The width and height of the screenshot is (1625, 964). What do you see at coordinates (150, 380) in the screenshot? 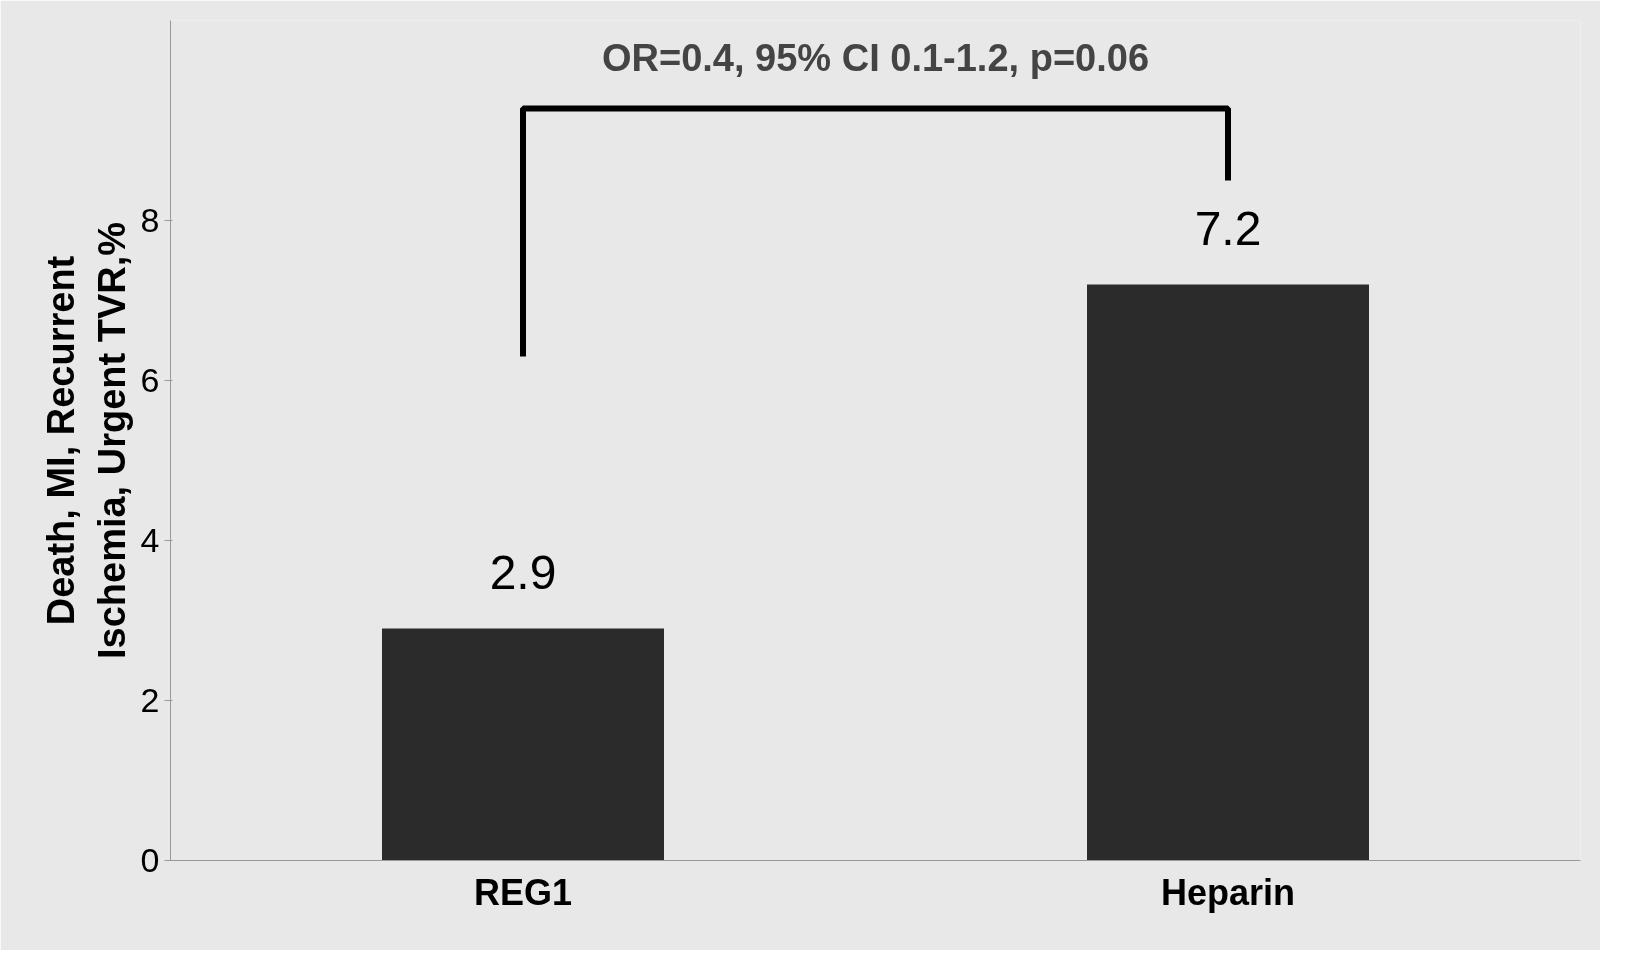
I see `y-tick-label: 6` at bounding box center [150, 380].